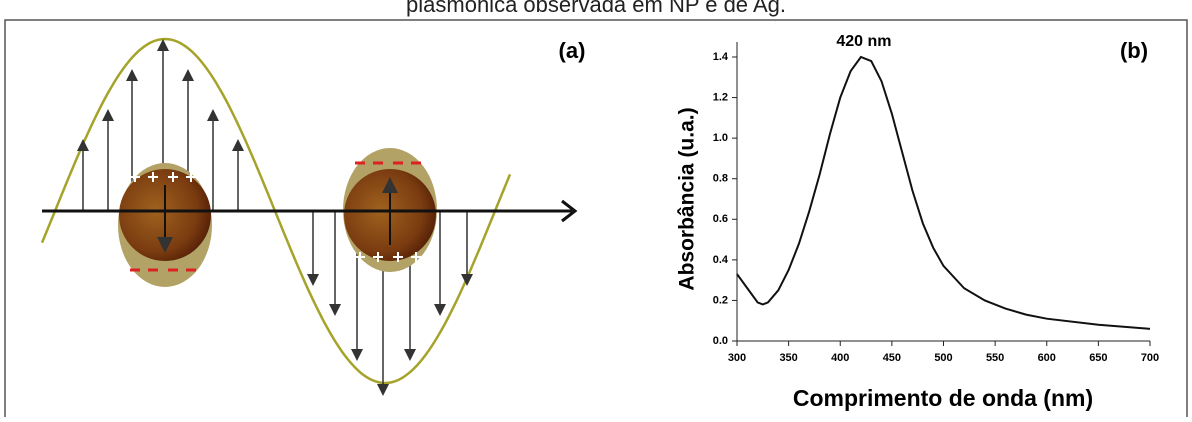  I want to click on y-tick-label: 0.6, so click(720, 219).